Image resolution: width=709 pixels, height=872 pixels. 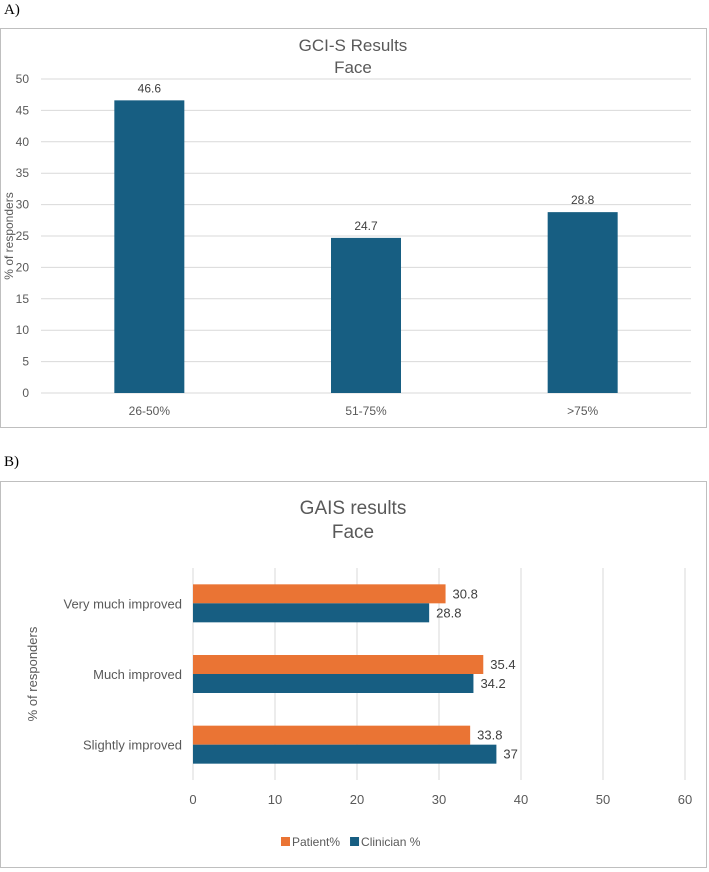 I want to click on y-tick-label-10: 50, so click(x=23, y=79).